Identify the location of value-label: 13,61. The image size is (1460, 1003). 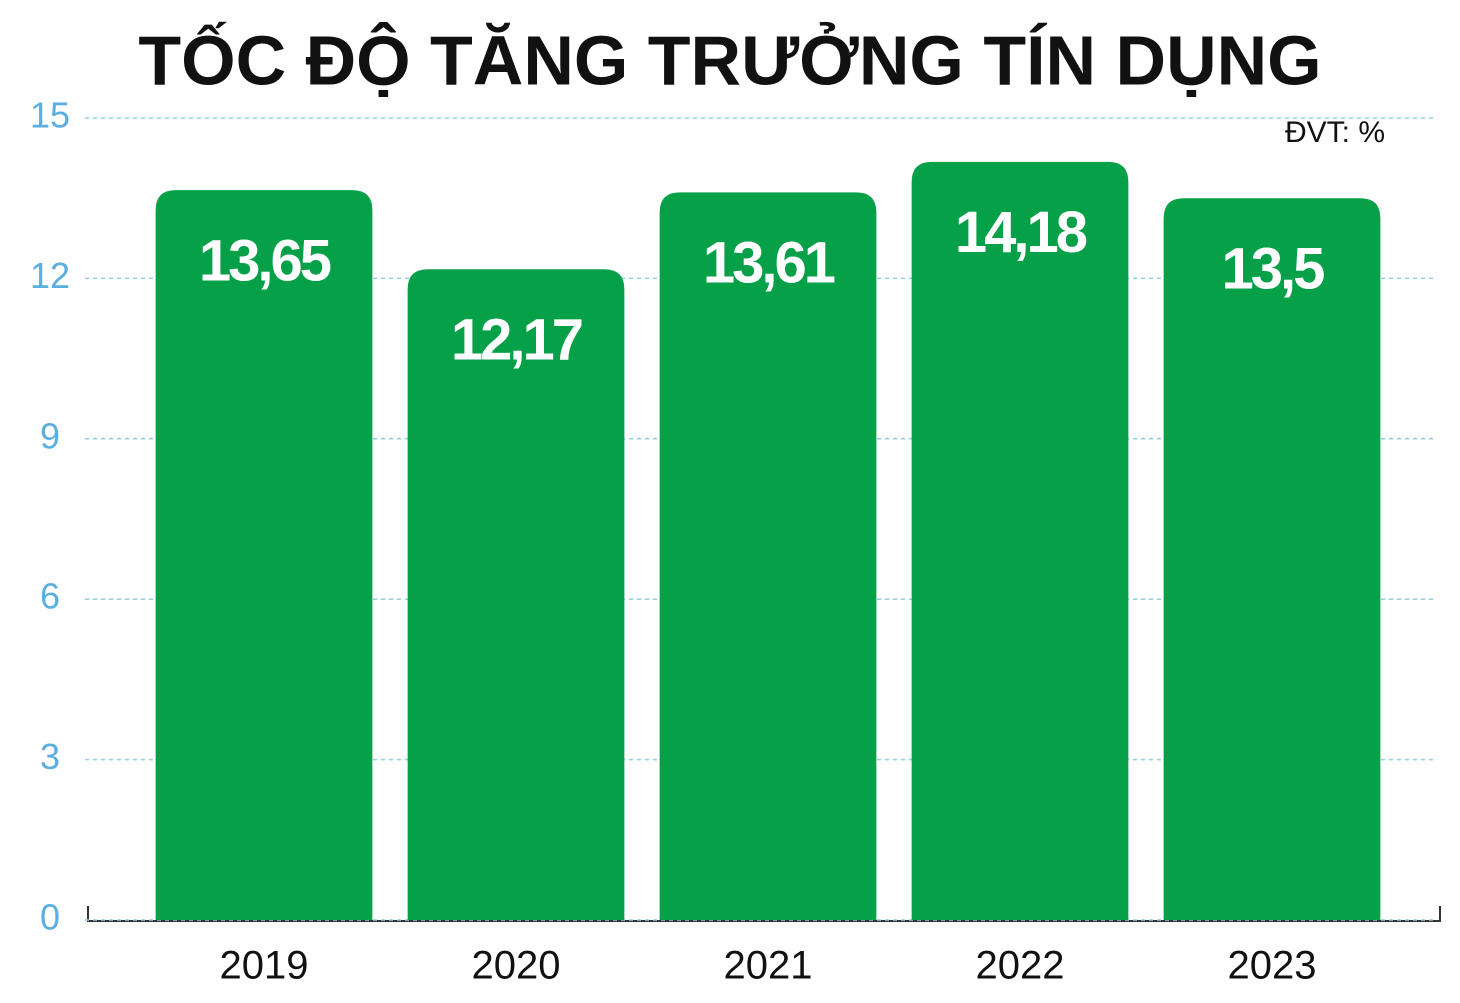
(769, 263).